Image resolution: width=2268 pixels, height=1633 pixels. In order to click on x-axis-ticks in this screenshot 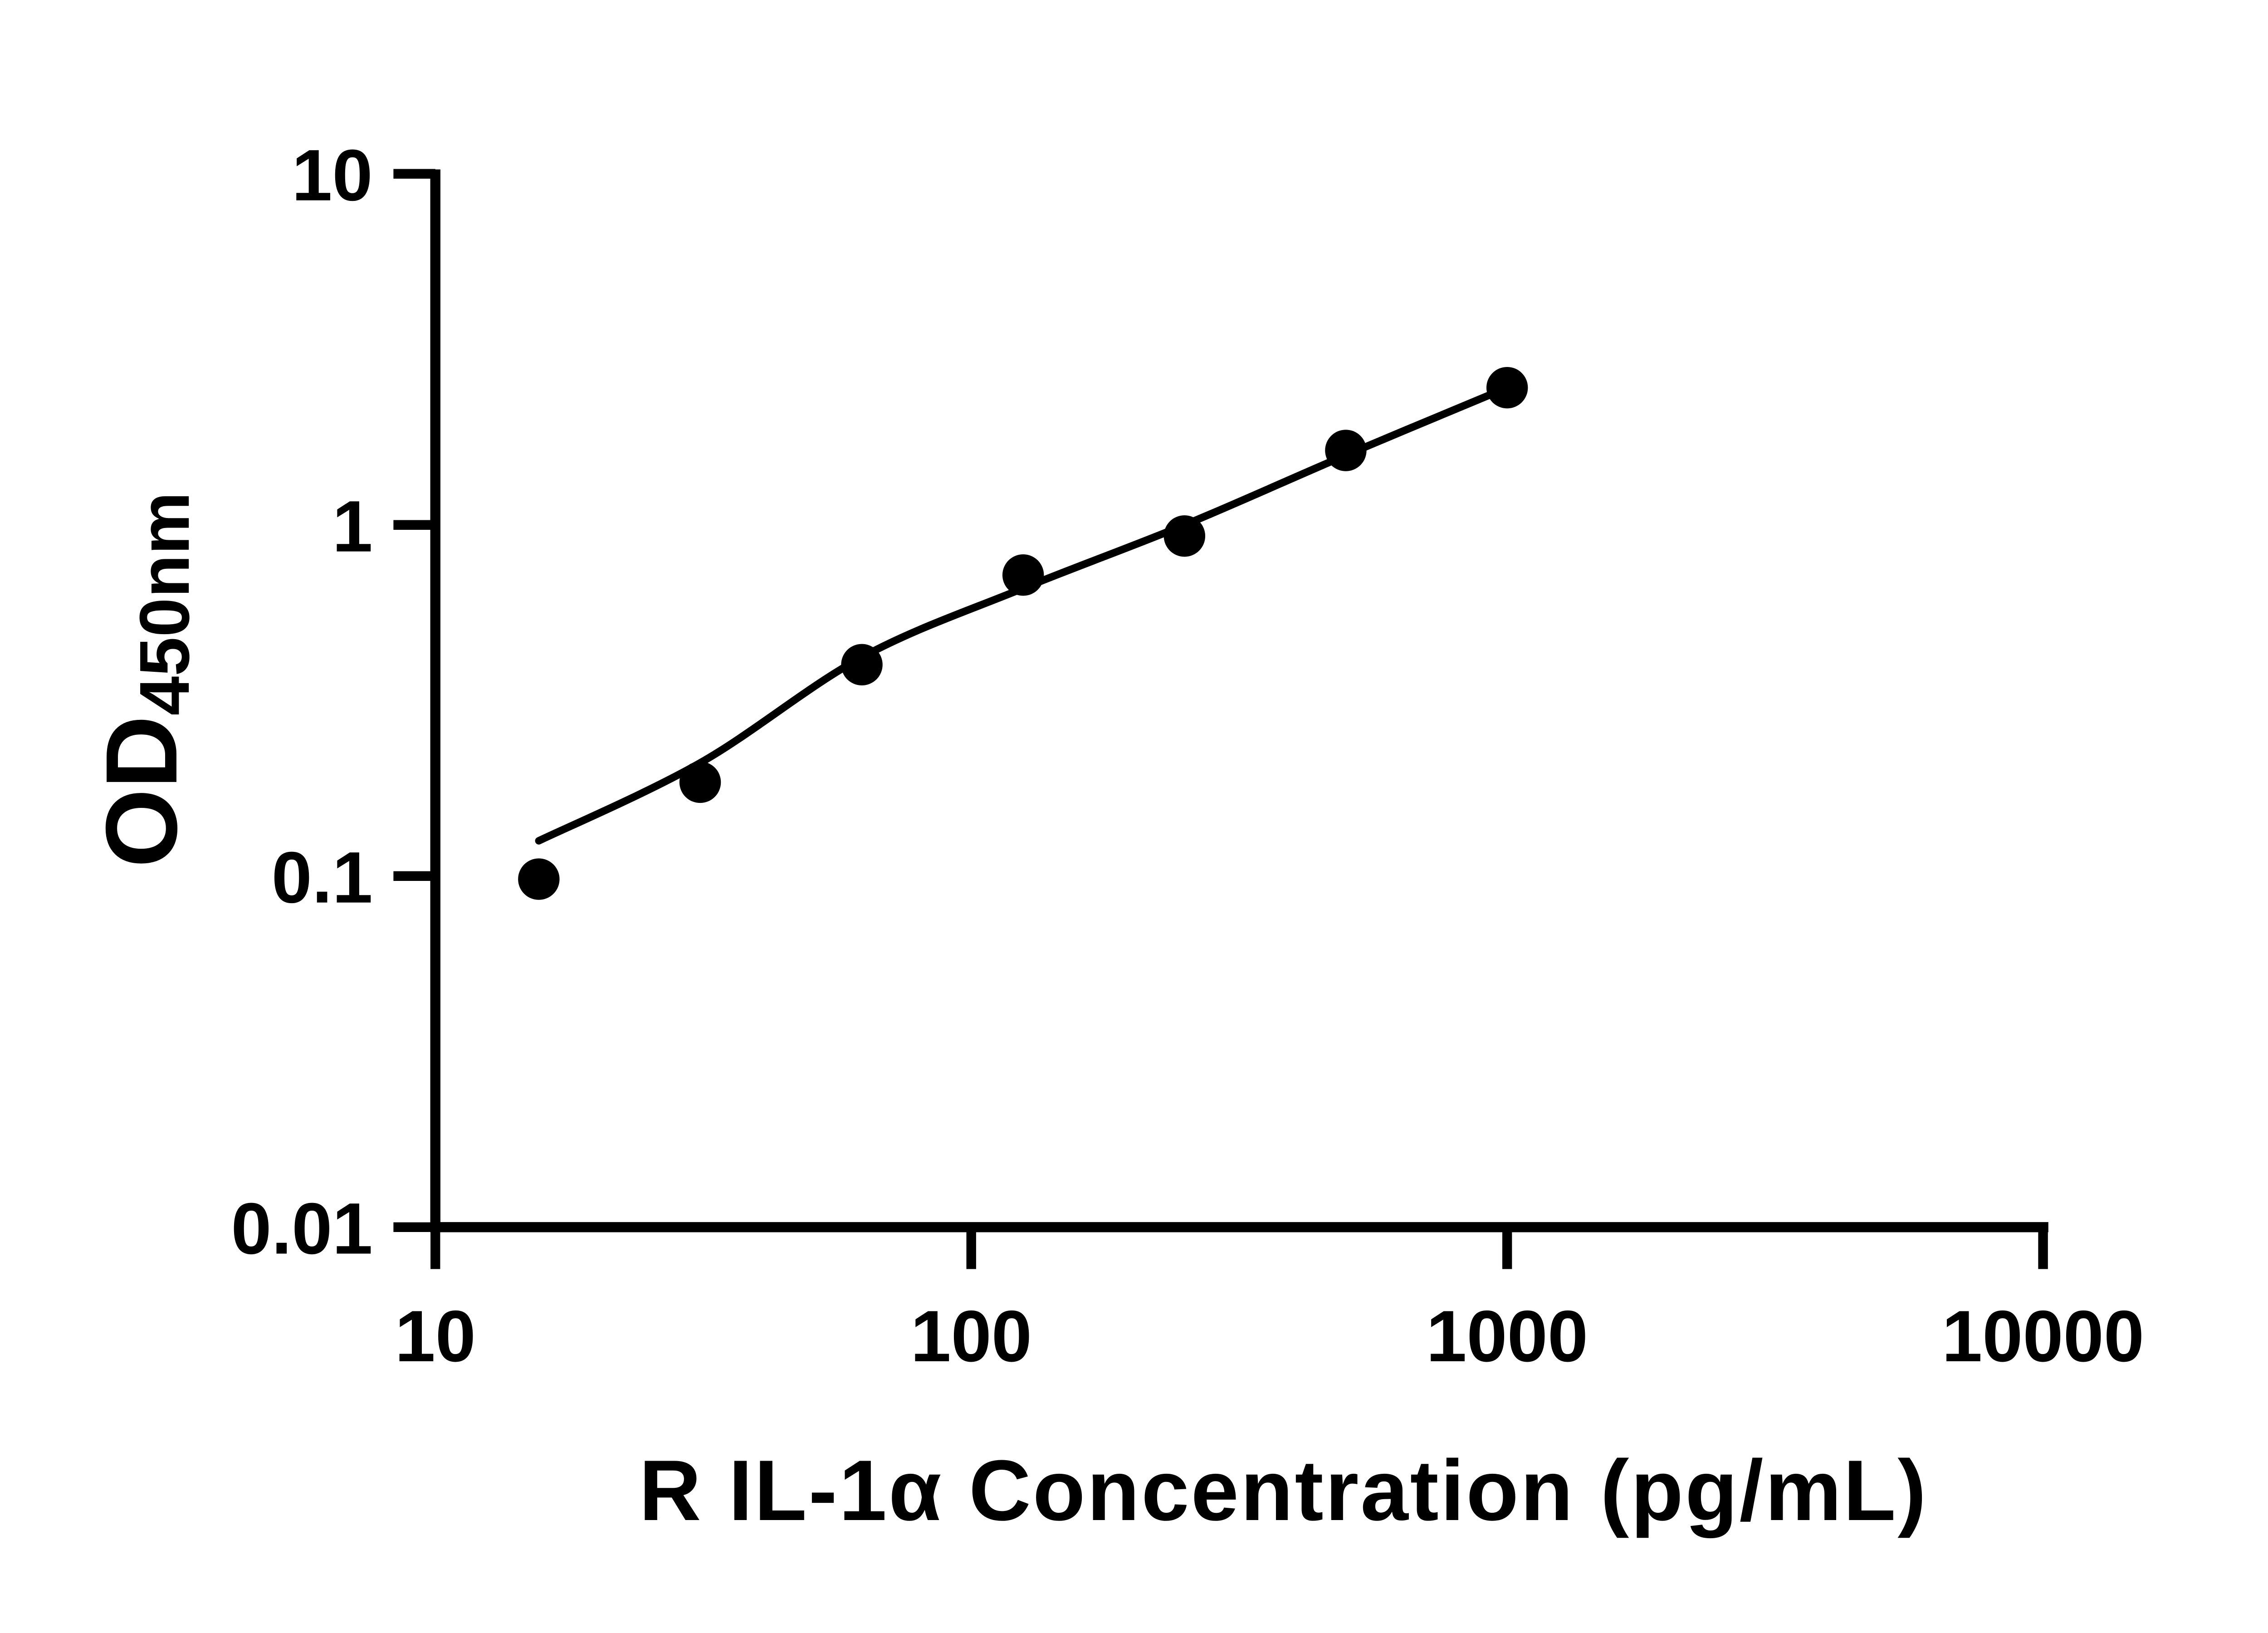, I will do `click(1239, 1248)`.